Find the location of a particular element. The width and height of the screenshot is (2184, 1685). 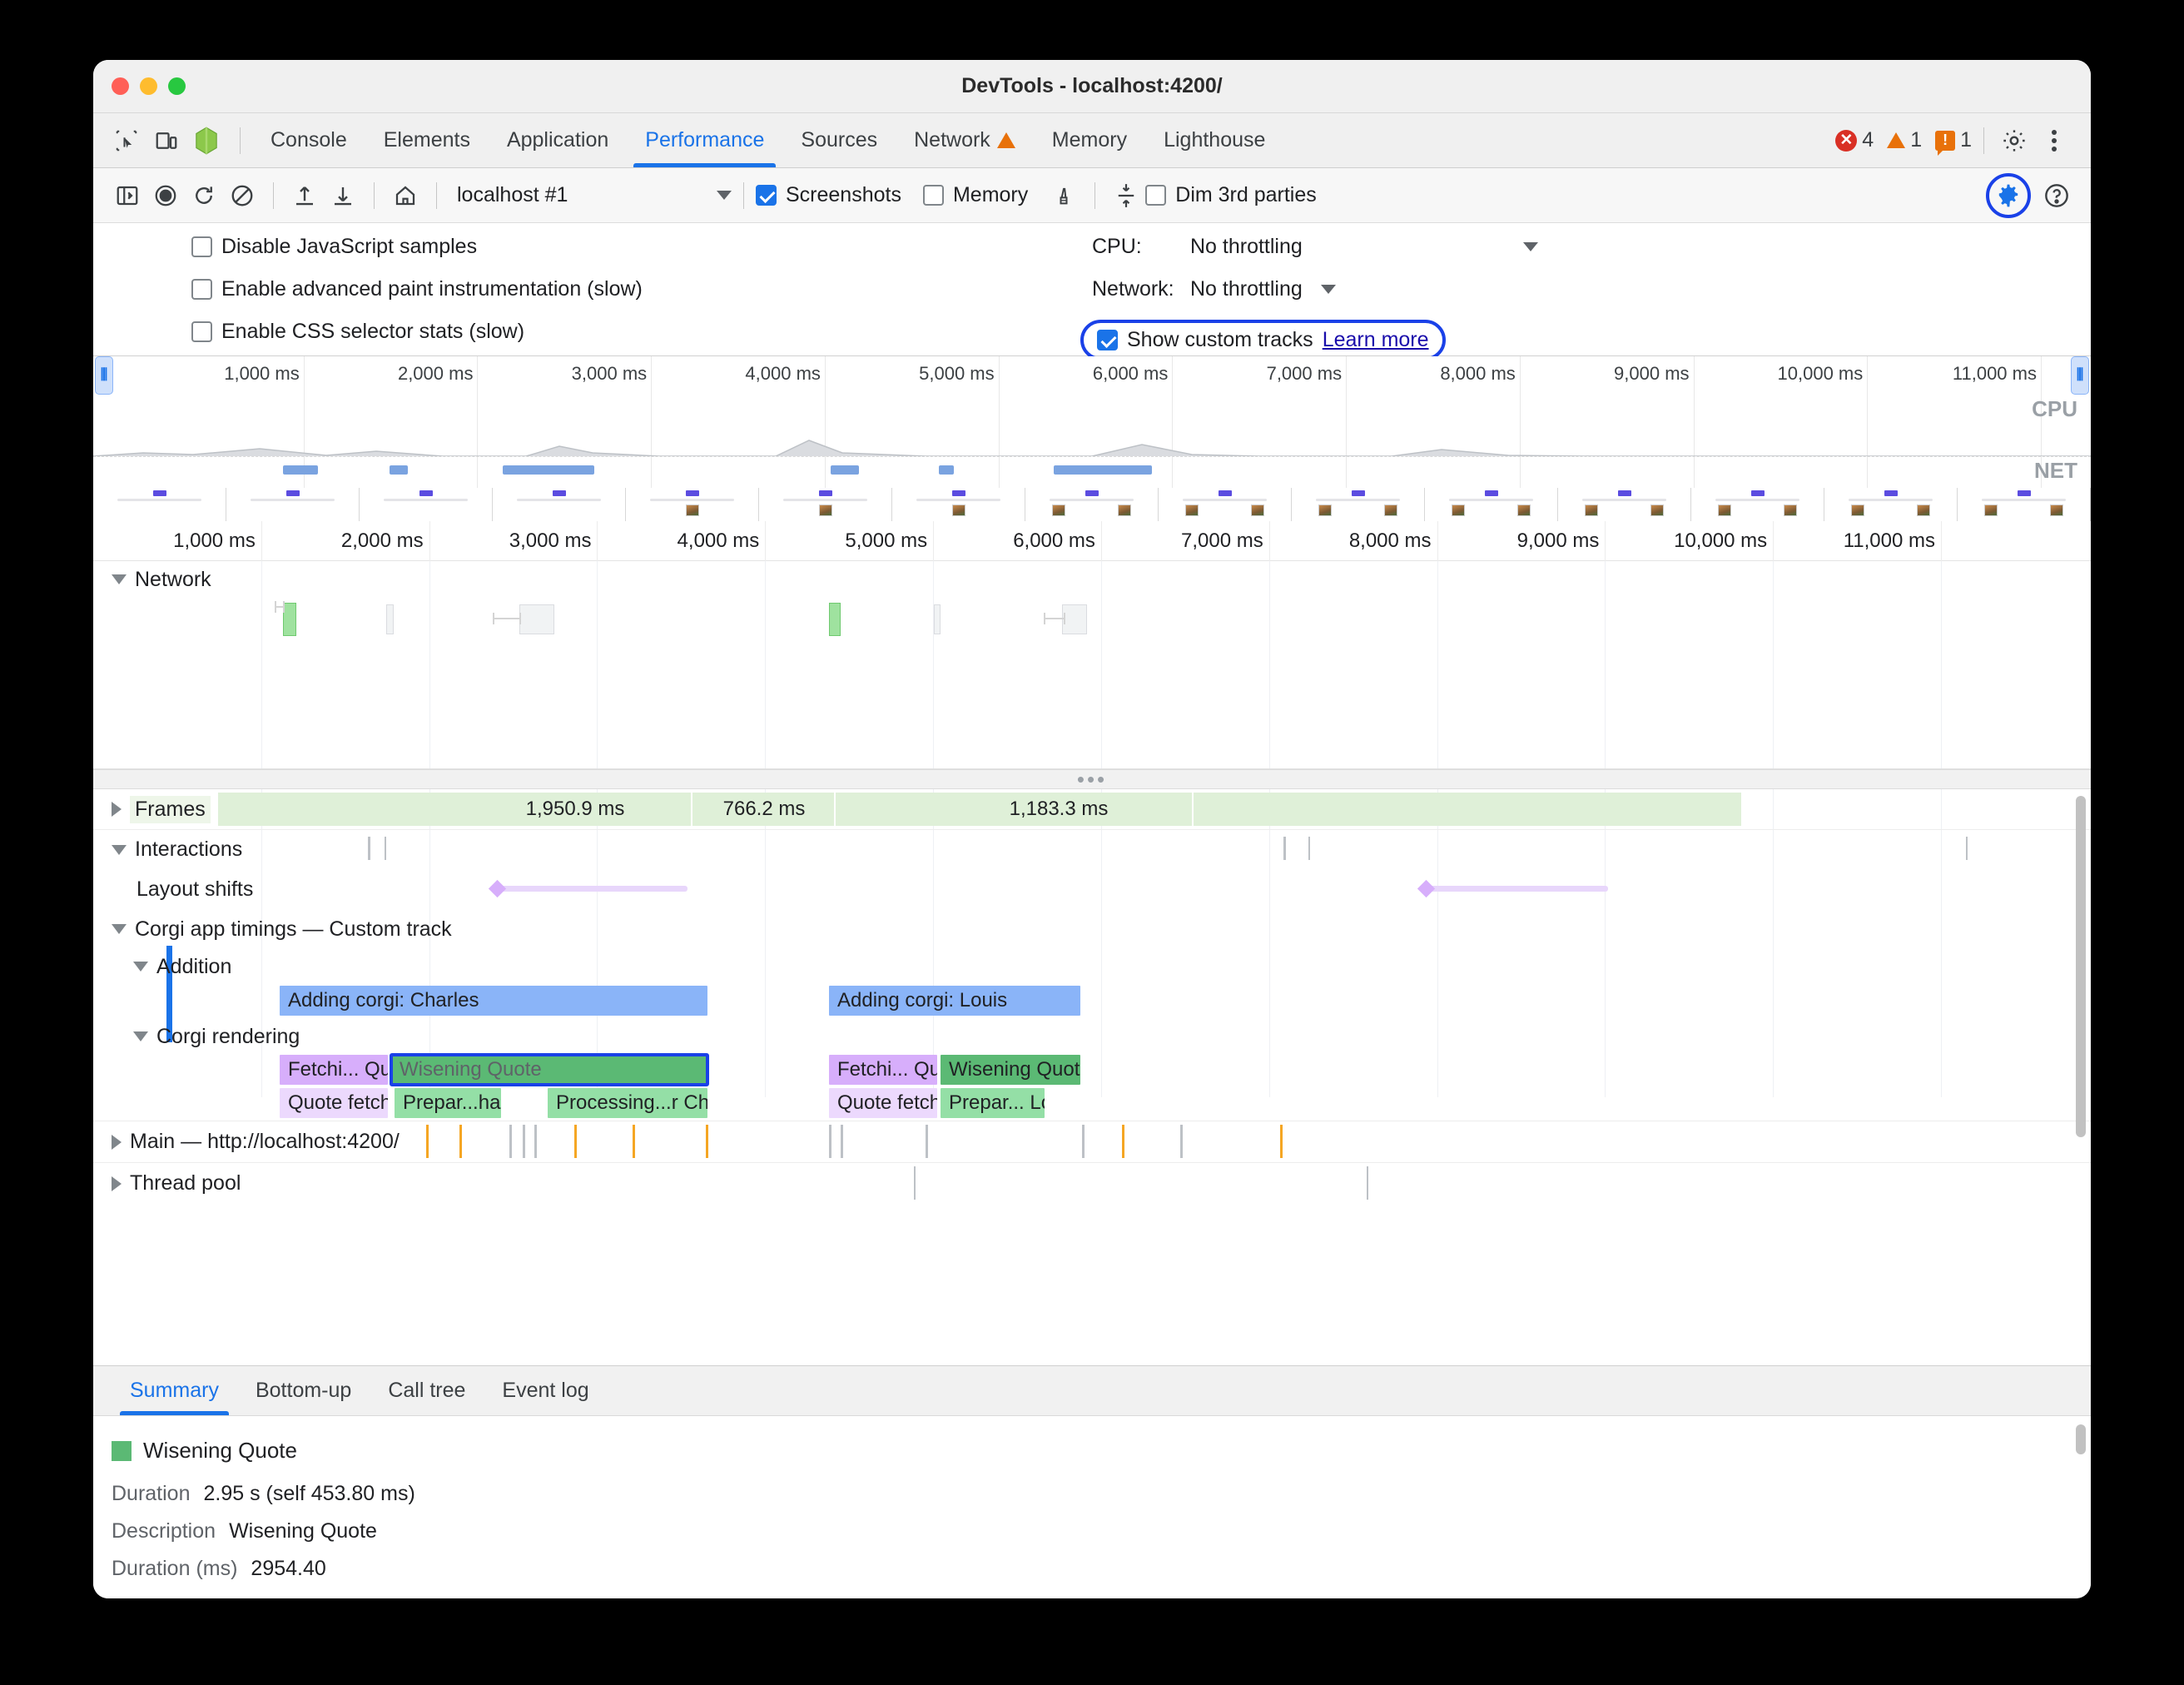

show-custom-tracks-checkbox: Show custom tracks is located at coordinates (1205, 340).